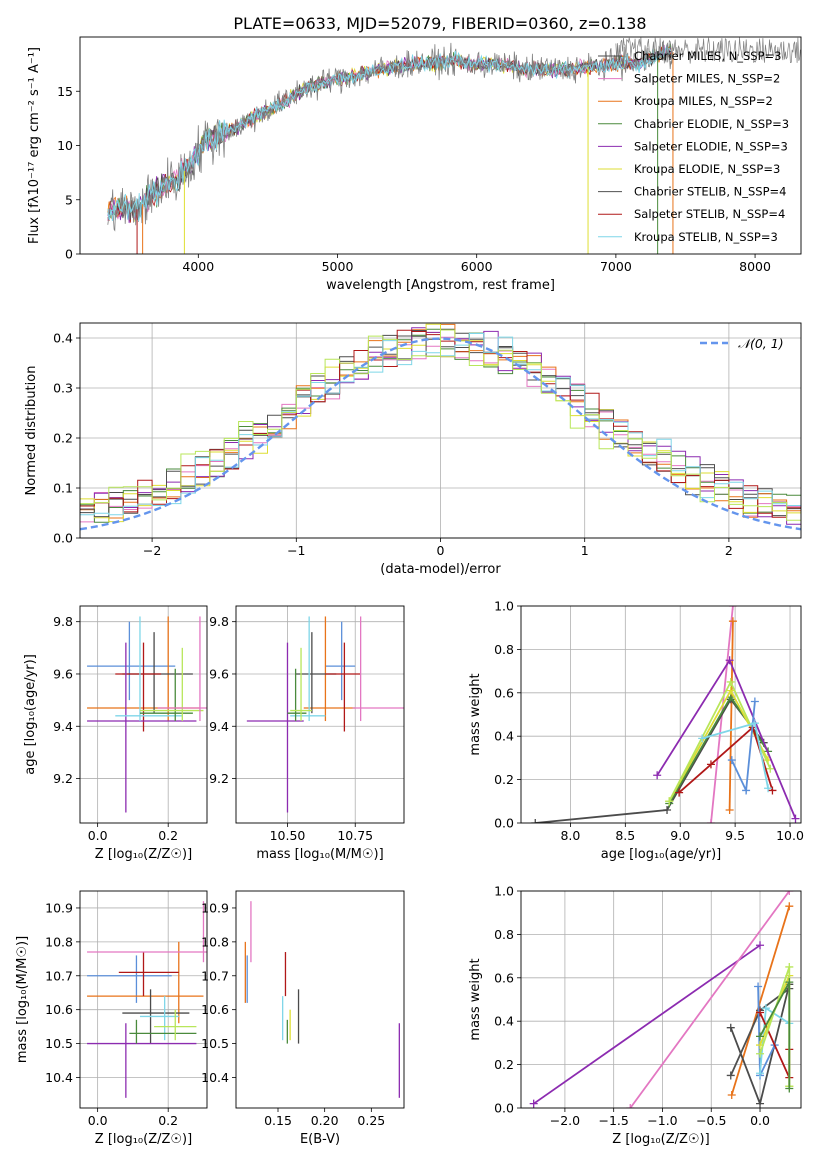 The width and height of the screenshot is (819, 1170). Describe the element at coordinates (319, 854) in the screenshot. I see `x-axis-label: mass [log₁₀(M/M☉)]` at that location.